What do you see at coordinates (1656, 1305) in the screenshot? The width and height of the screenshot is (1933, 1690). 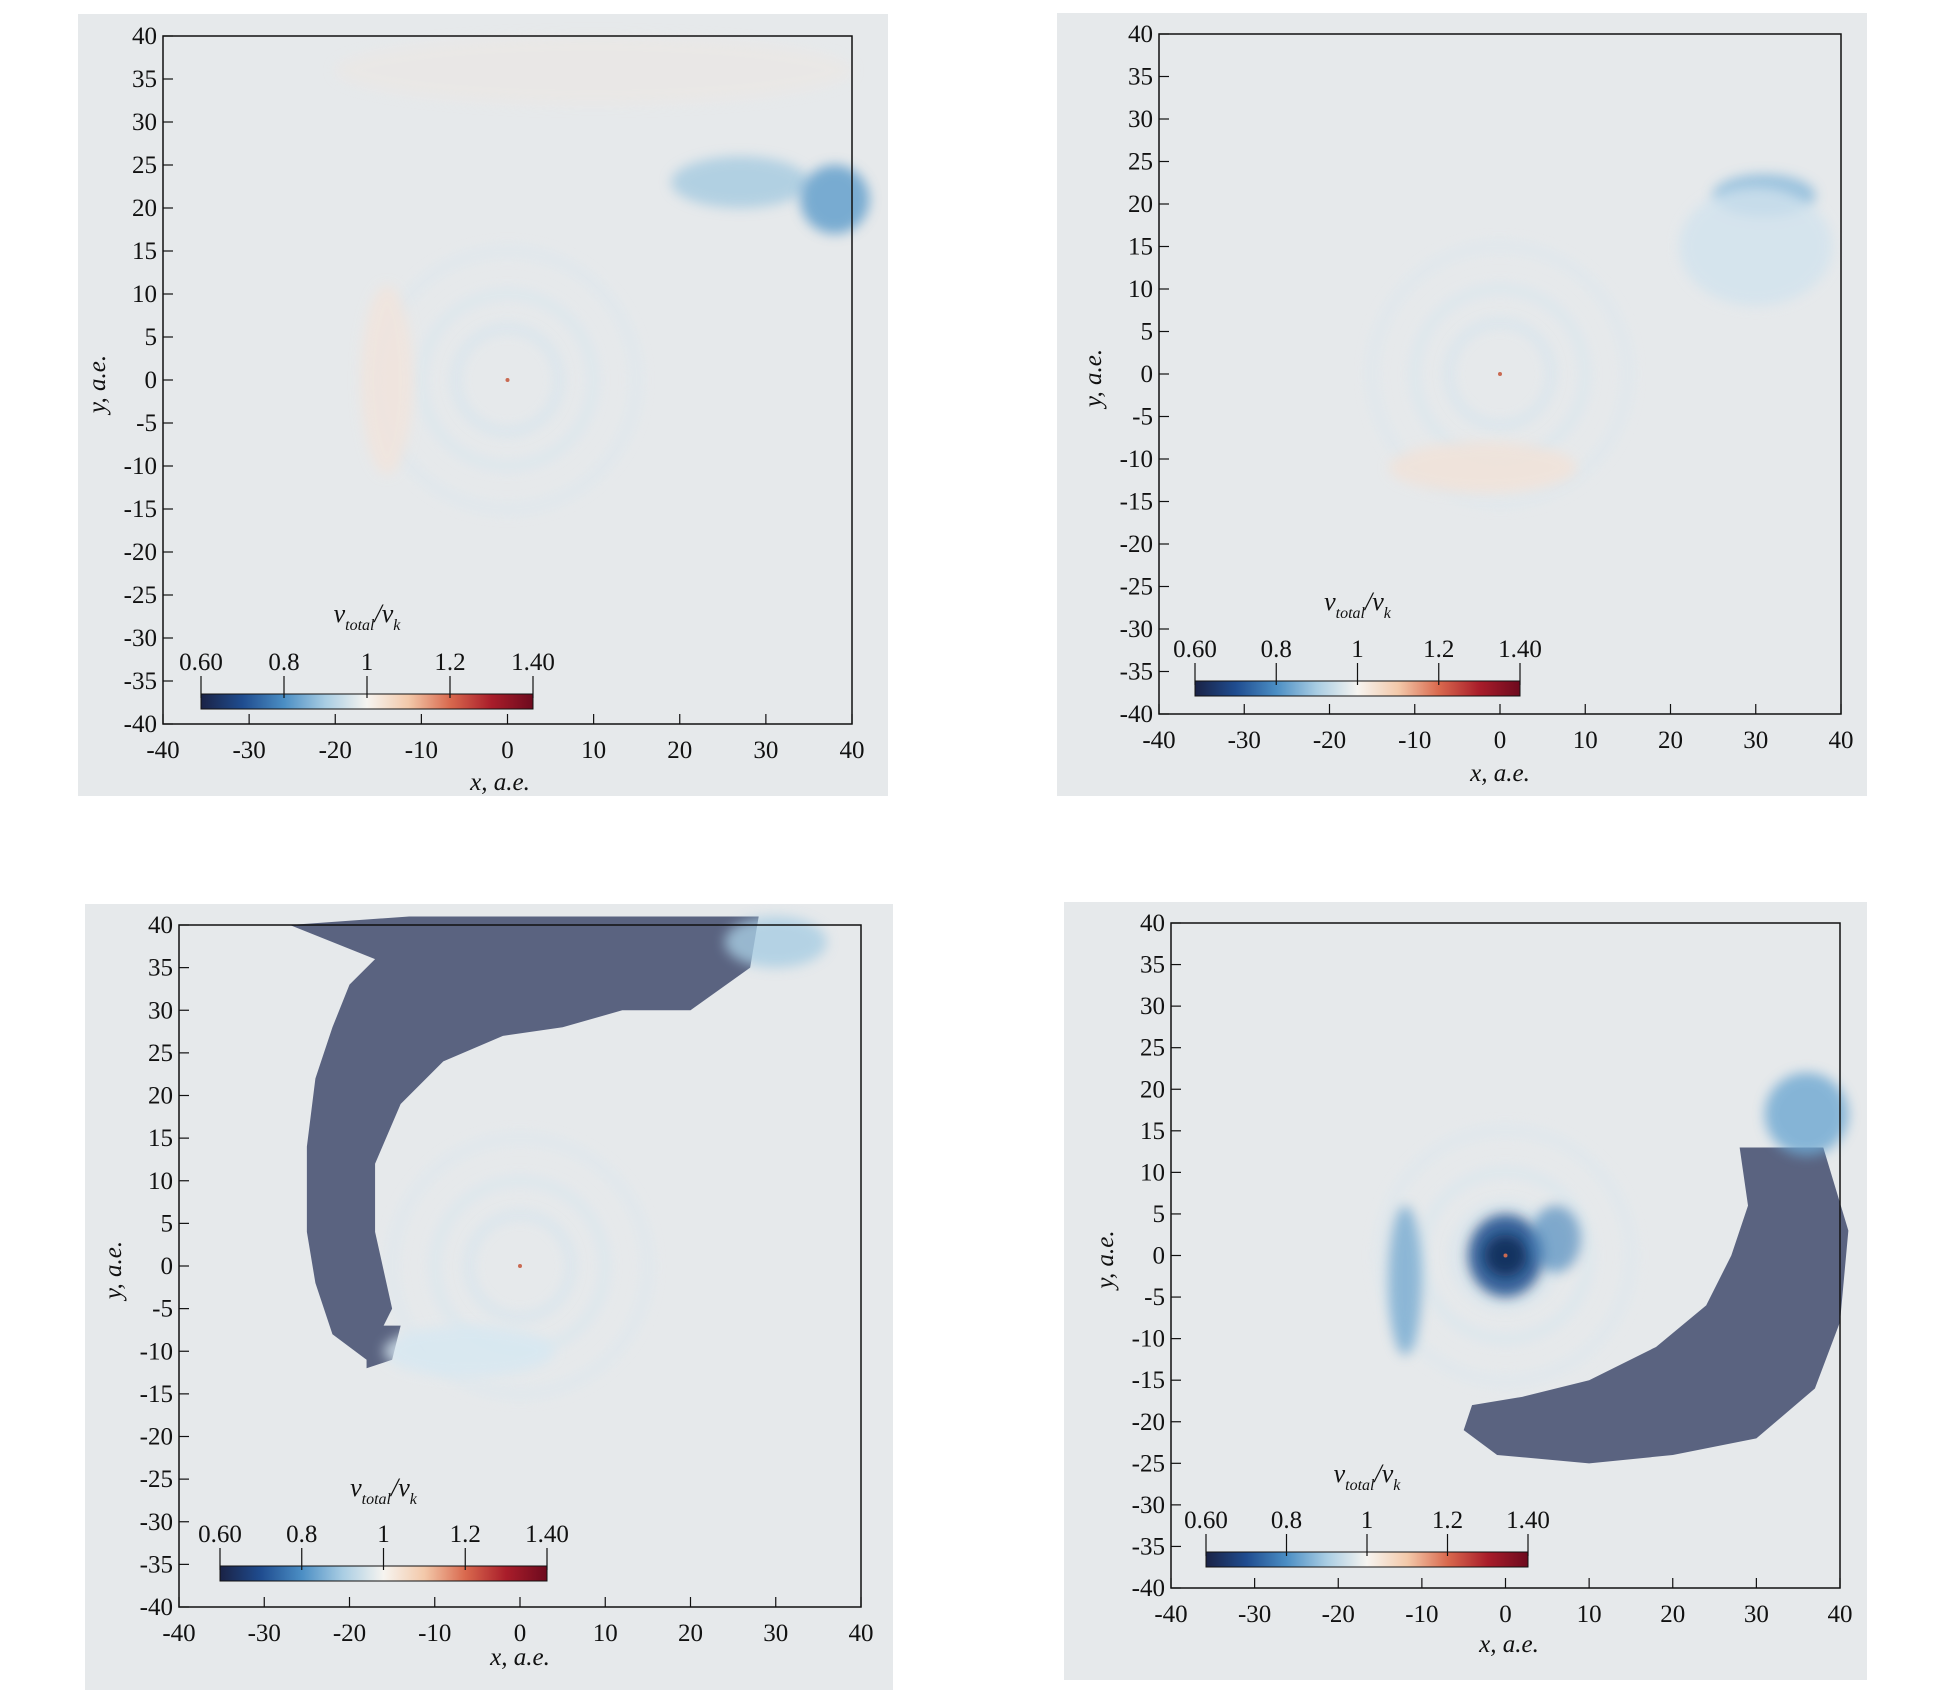 I see `masked-region` at bounding box center [1656, 1305].